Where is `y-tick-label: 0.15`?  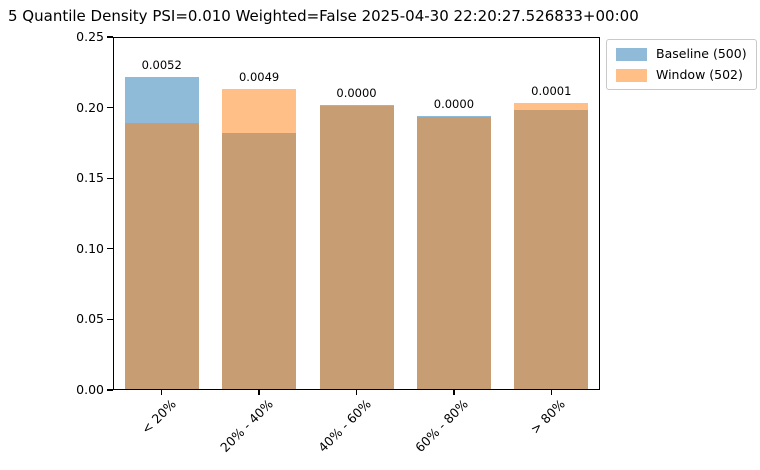 y-tick-label: 0.15 is located at coordinates (90, 178).